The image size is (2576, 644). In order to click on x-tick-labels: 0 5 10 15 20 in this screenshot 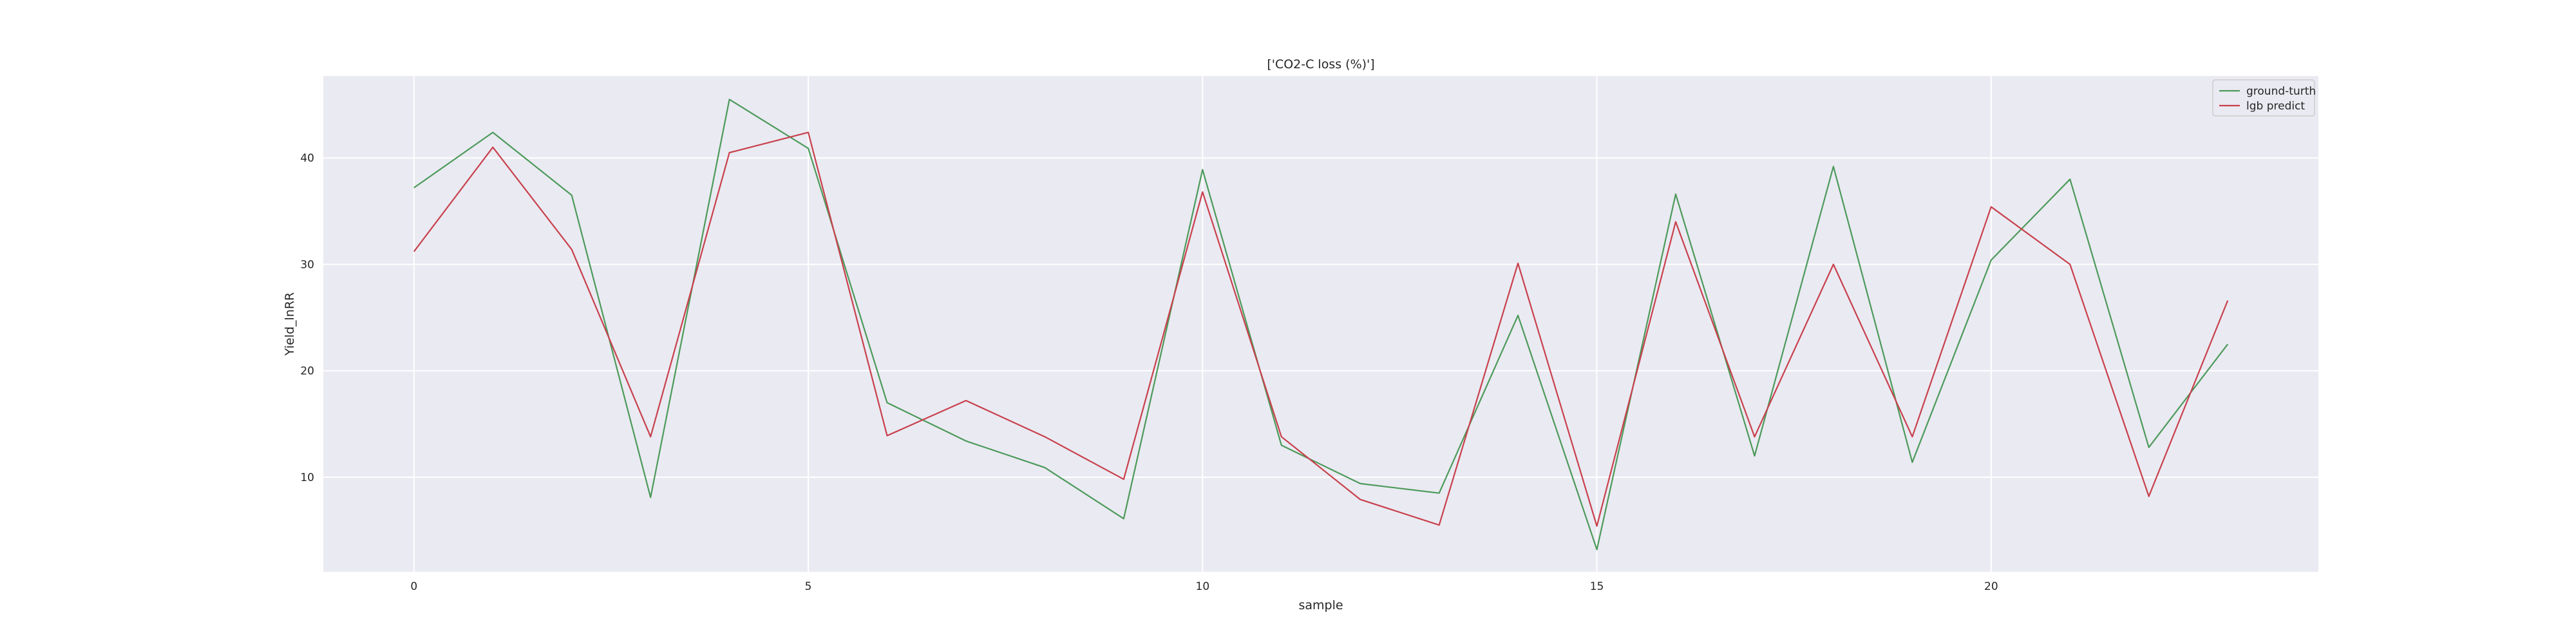, I will do `click(1204, 587)`.